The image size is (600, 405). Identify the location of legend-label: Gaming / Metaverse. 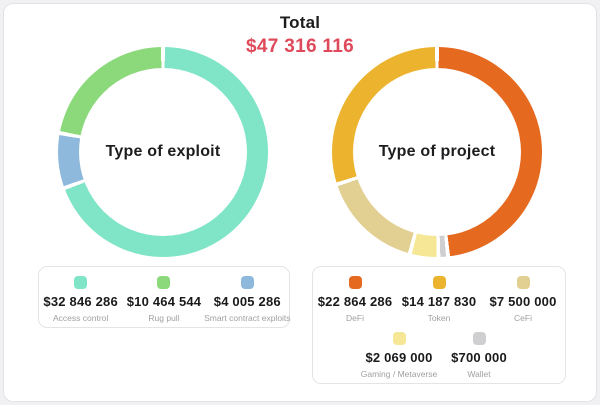
(399, 374).